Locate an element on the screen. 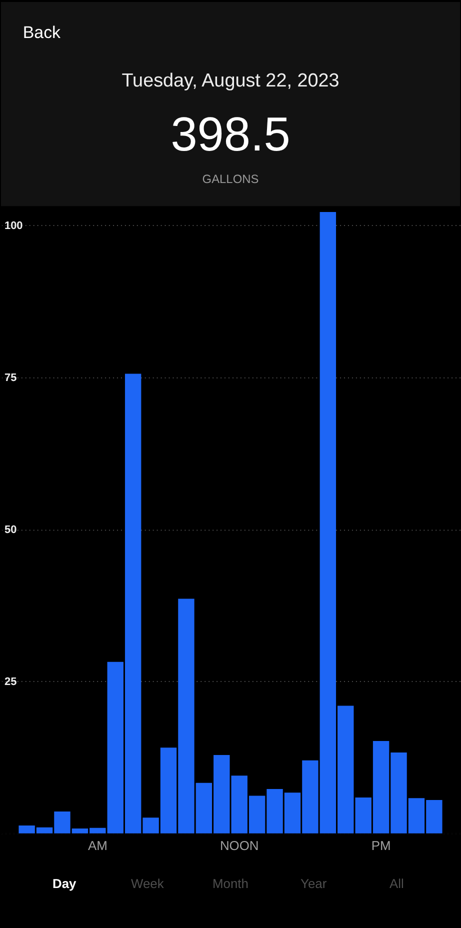  text: Day is located at coordinates (65, 884).